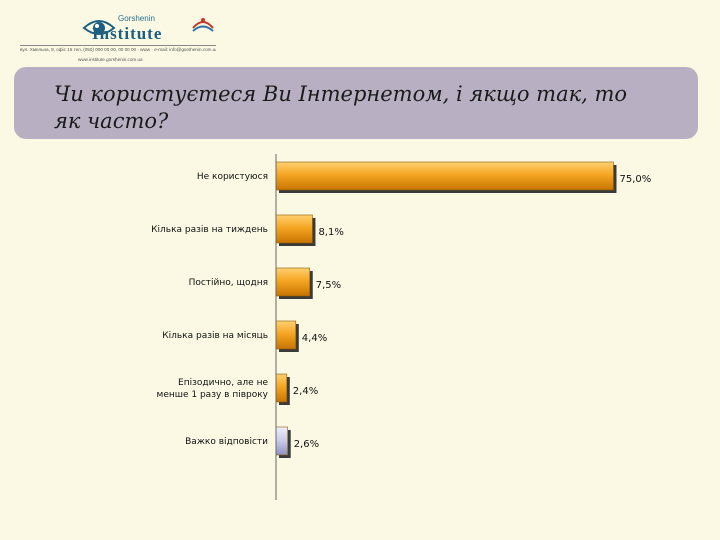 This screenshot has height=540, width=720. What do you see at coordinates (330, 232) in the screenshot?
I see `value-label: 8,1%` at bounding box center [330, 232].